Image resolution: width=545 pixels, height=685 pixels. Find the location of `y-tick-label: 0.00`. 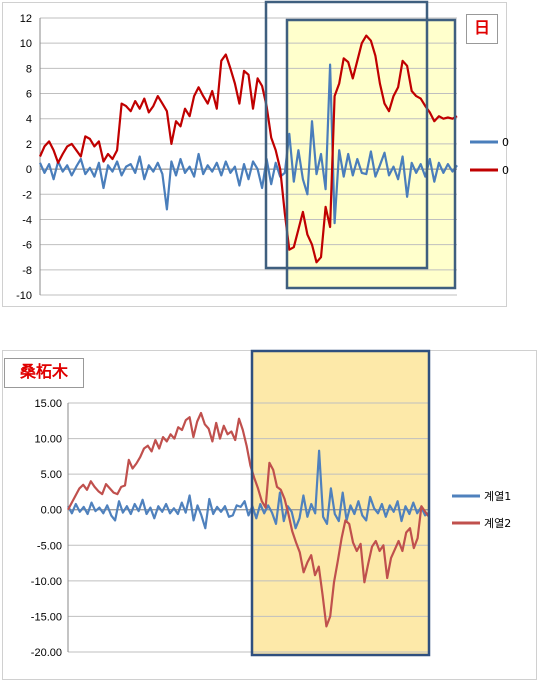

y-tick-label: 0.00 is located at coordinates (51, 511).